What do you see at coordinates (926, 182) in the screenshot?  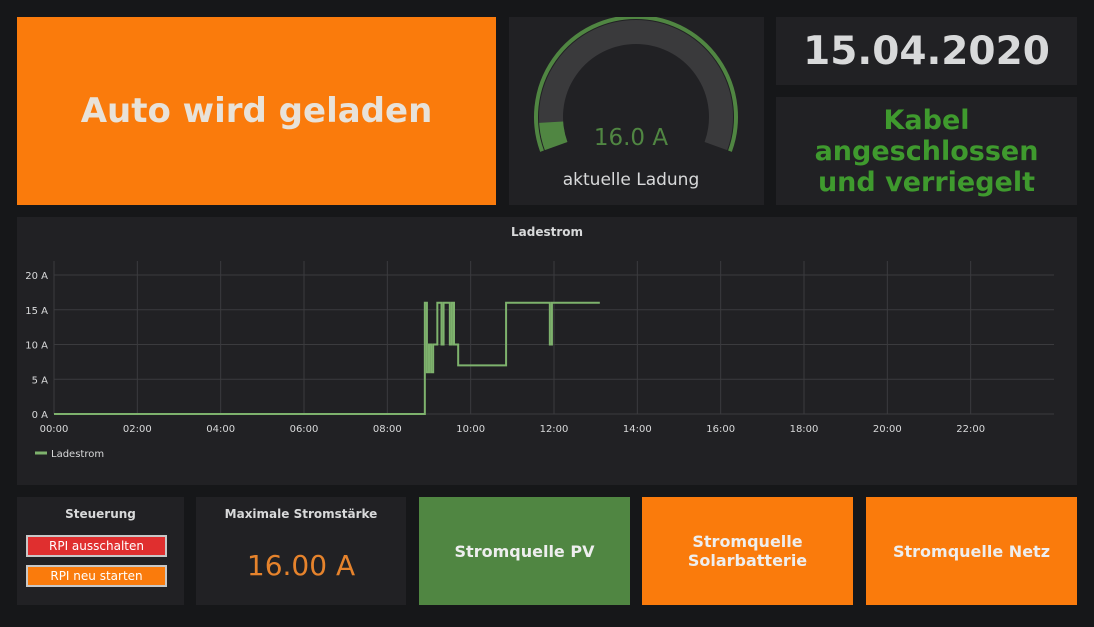 I see `cable-line-3: und verriegelt` at bounding box center [926, 182].